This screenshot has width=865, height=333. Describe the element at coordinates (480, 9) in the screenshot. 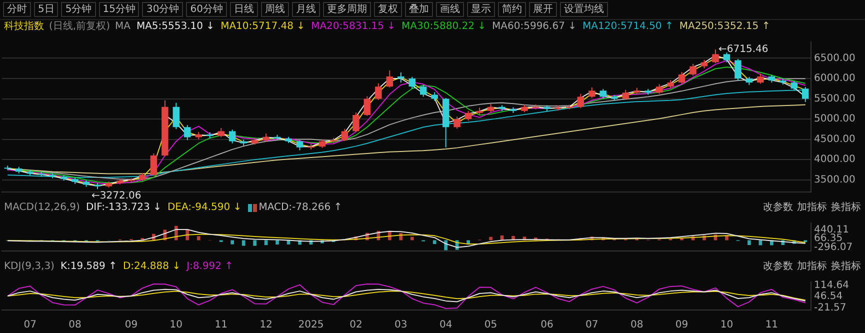

I see `text: 显示` at that location.